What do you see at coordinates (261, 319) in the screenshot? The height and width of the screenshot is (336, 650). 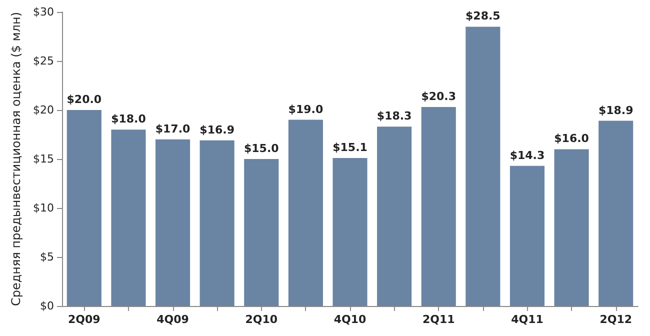 I see `x-tick-label: 2Q10` at bounding box center [261, 319].